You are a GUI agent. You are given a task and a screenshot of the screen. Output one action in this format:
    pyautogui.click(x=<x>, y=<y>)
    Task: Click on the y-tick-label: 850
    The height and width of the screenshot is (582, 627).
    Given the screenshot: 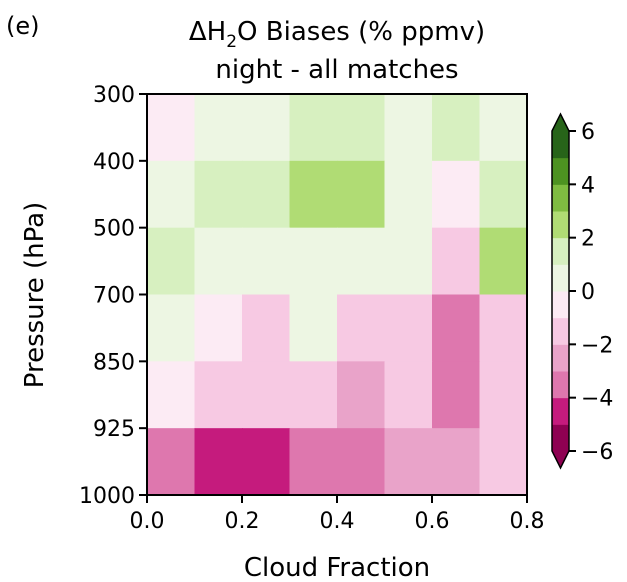 What is the action you would take?
    pyautogui.click(x=114, y=362)
    